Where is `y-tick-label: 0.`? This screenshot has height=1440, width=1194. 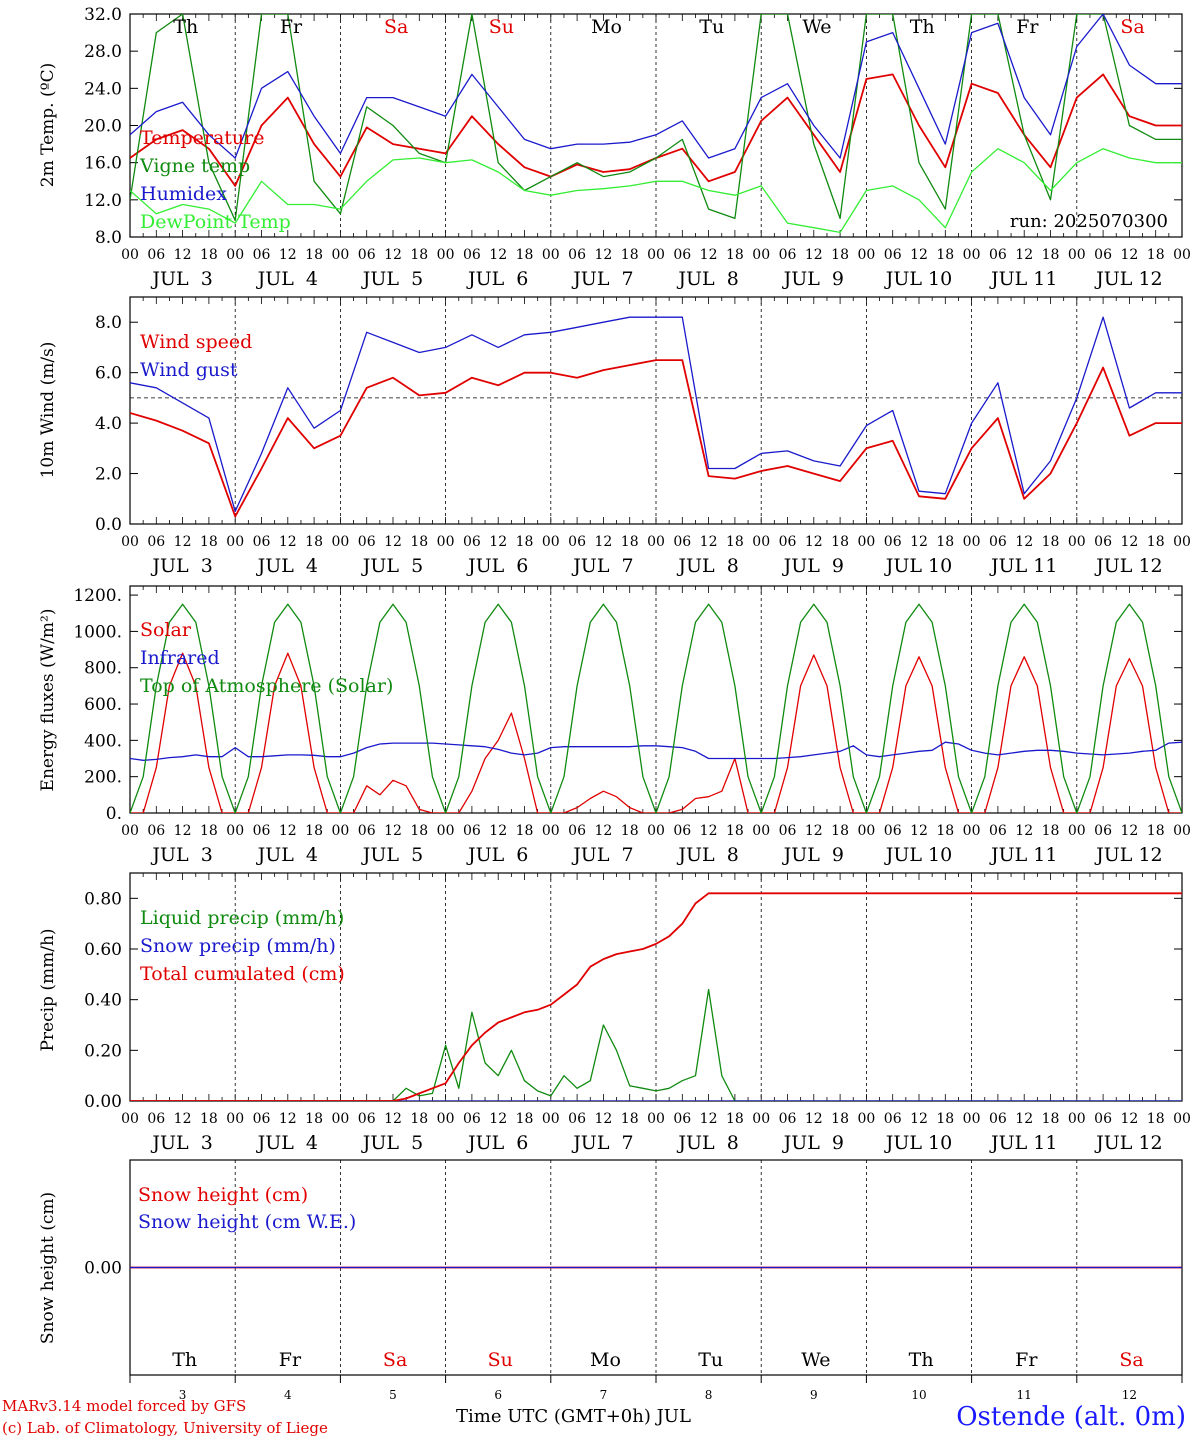
y-tick-label: 0. is located at coordinates (114, 814).